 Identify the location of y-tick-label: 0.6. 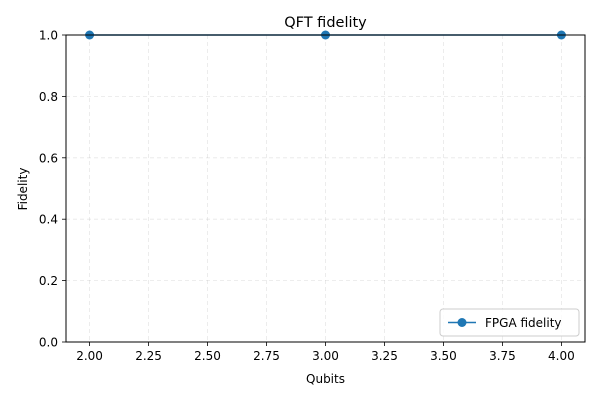
(48, 158).